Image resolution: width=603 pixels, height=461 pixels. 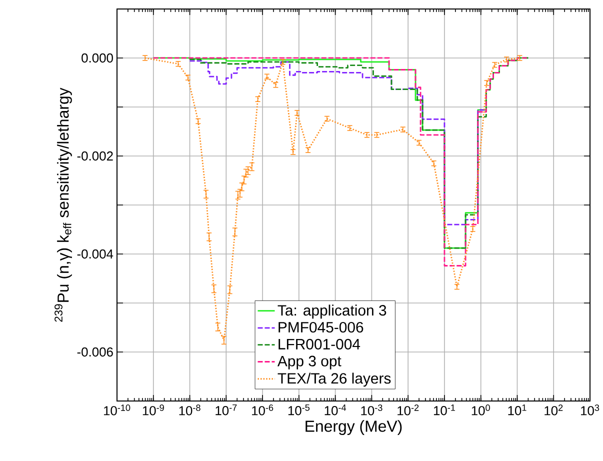 I want to click on x-tick-label: 10$^{-5}$, so click(x=299, y=410).